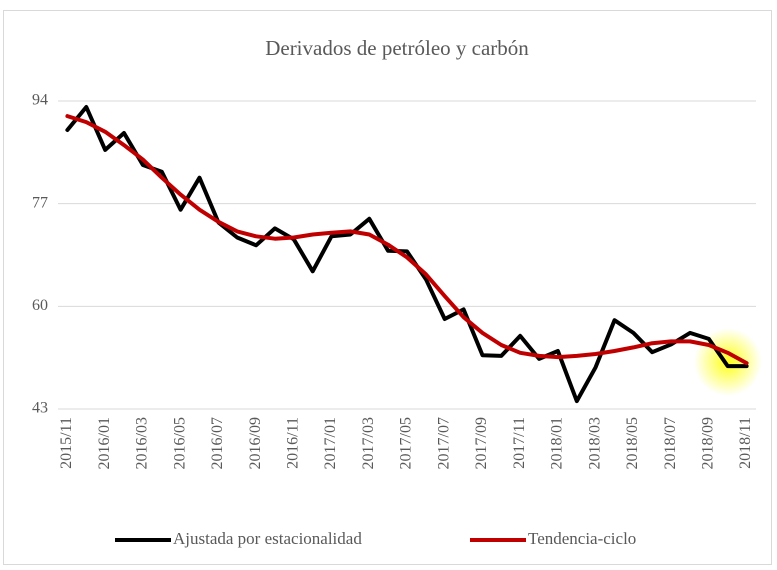  Describe the element at coordinates (406, 443) in the screenshot. I see `x-tick-label: 2017/05` at that location.